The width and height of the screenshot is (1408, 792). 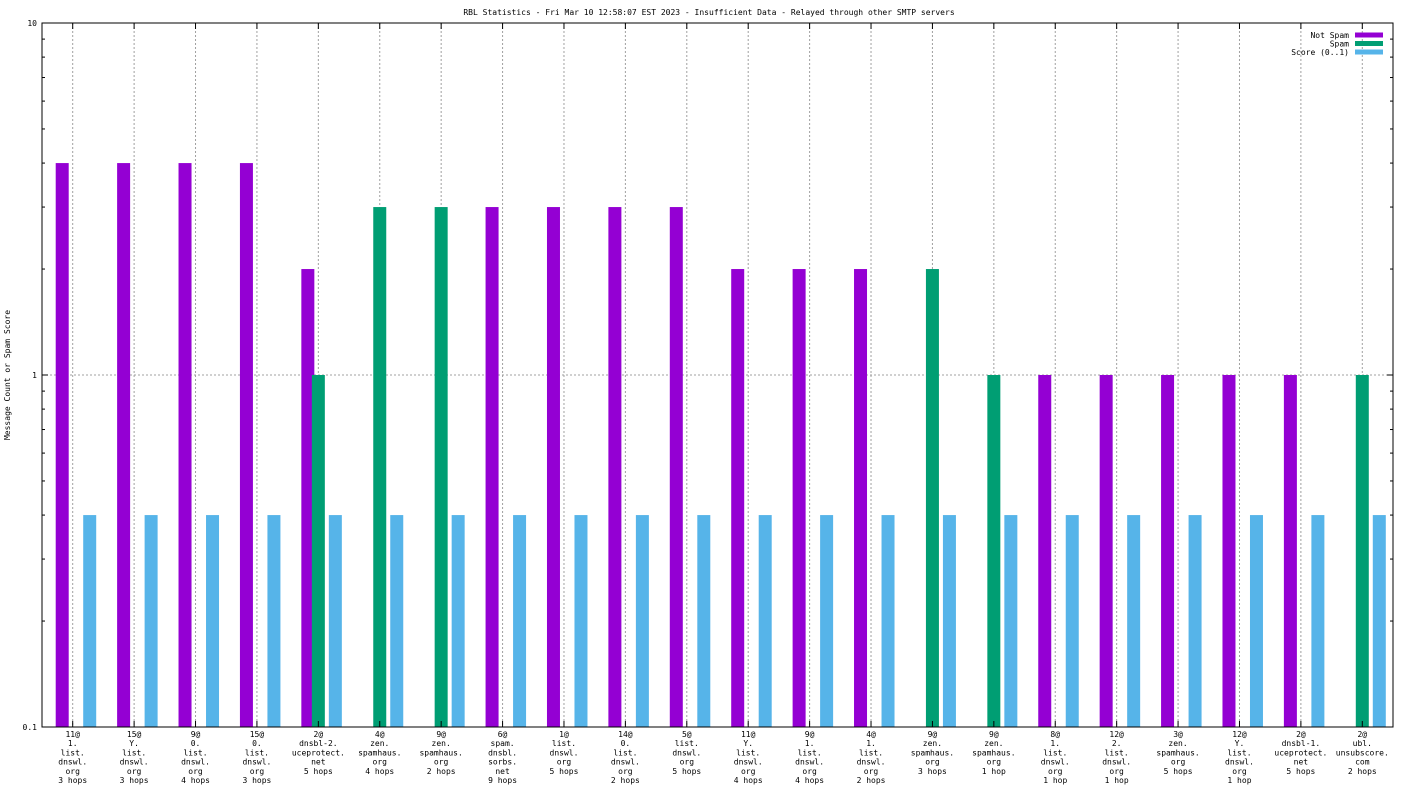 I want to click on x-tick-label: 9@ 0. list. dnswl. org 4 hops, so click(x=195, y=757).